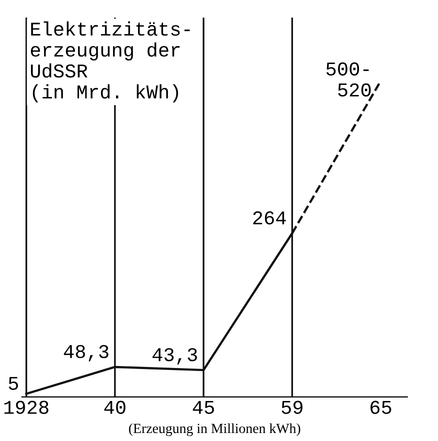 This screenshot has width=438, height=441. What do you see at coordinates (110, 61) in the screenshot?
I see `chart-title: Elektrizitäts- erzeugung der UdSSR (in Mrd. kWh)` at bounding box center [110, 61].